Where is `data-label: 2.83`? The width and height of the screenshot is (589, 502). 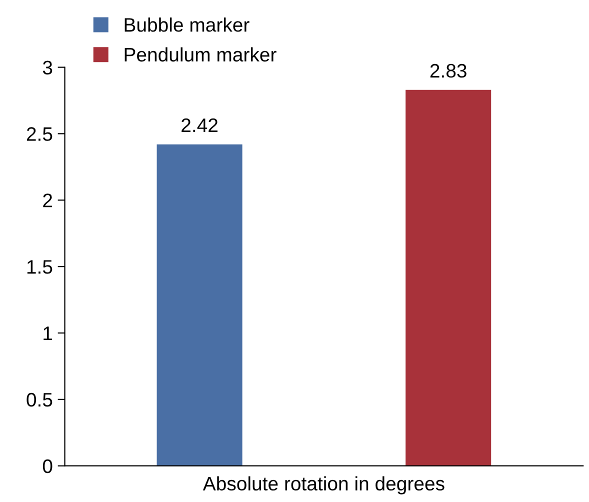
data-label: 2.83 is located at coordinates (448, 71).